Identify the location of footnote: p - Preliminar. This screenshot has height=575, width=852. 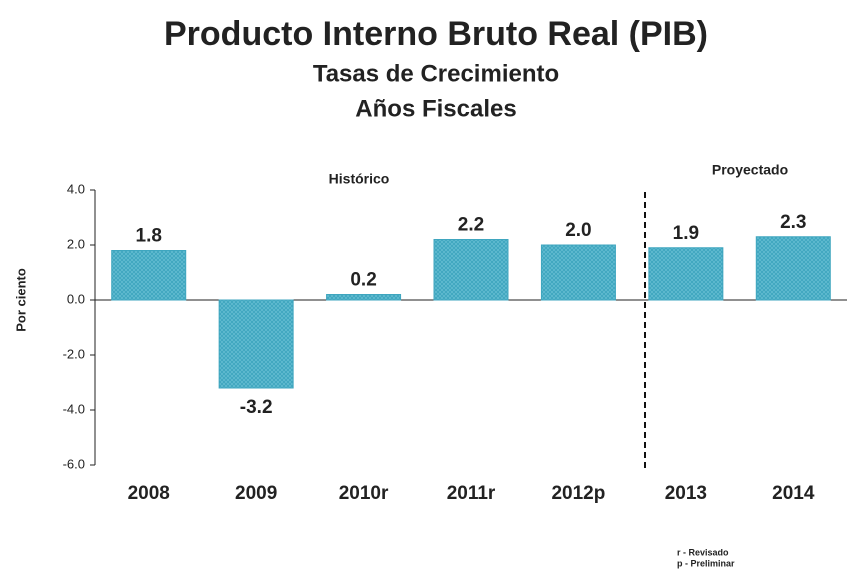
(706, 563).